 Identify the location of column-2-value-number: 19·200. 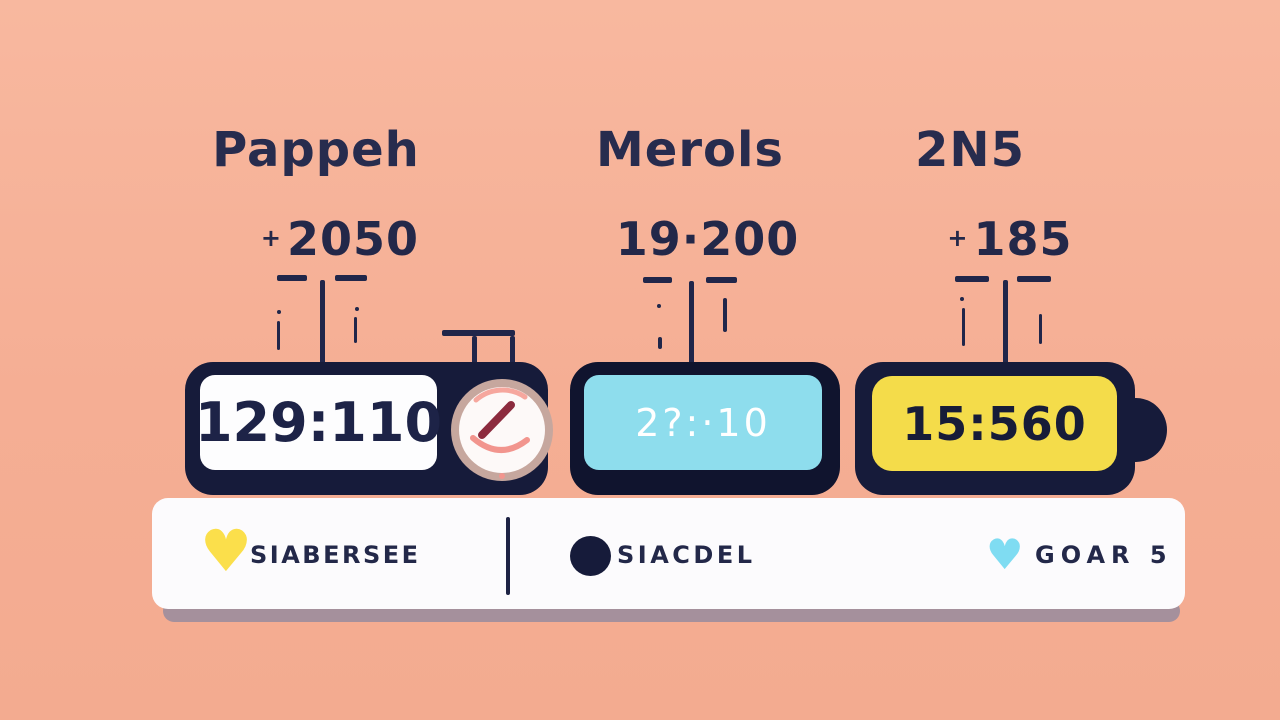
(707, 239).